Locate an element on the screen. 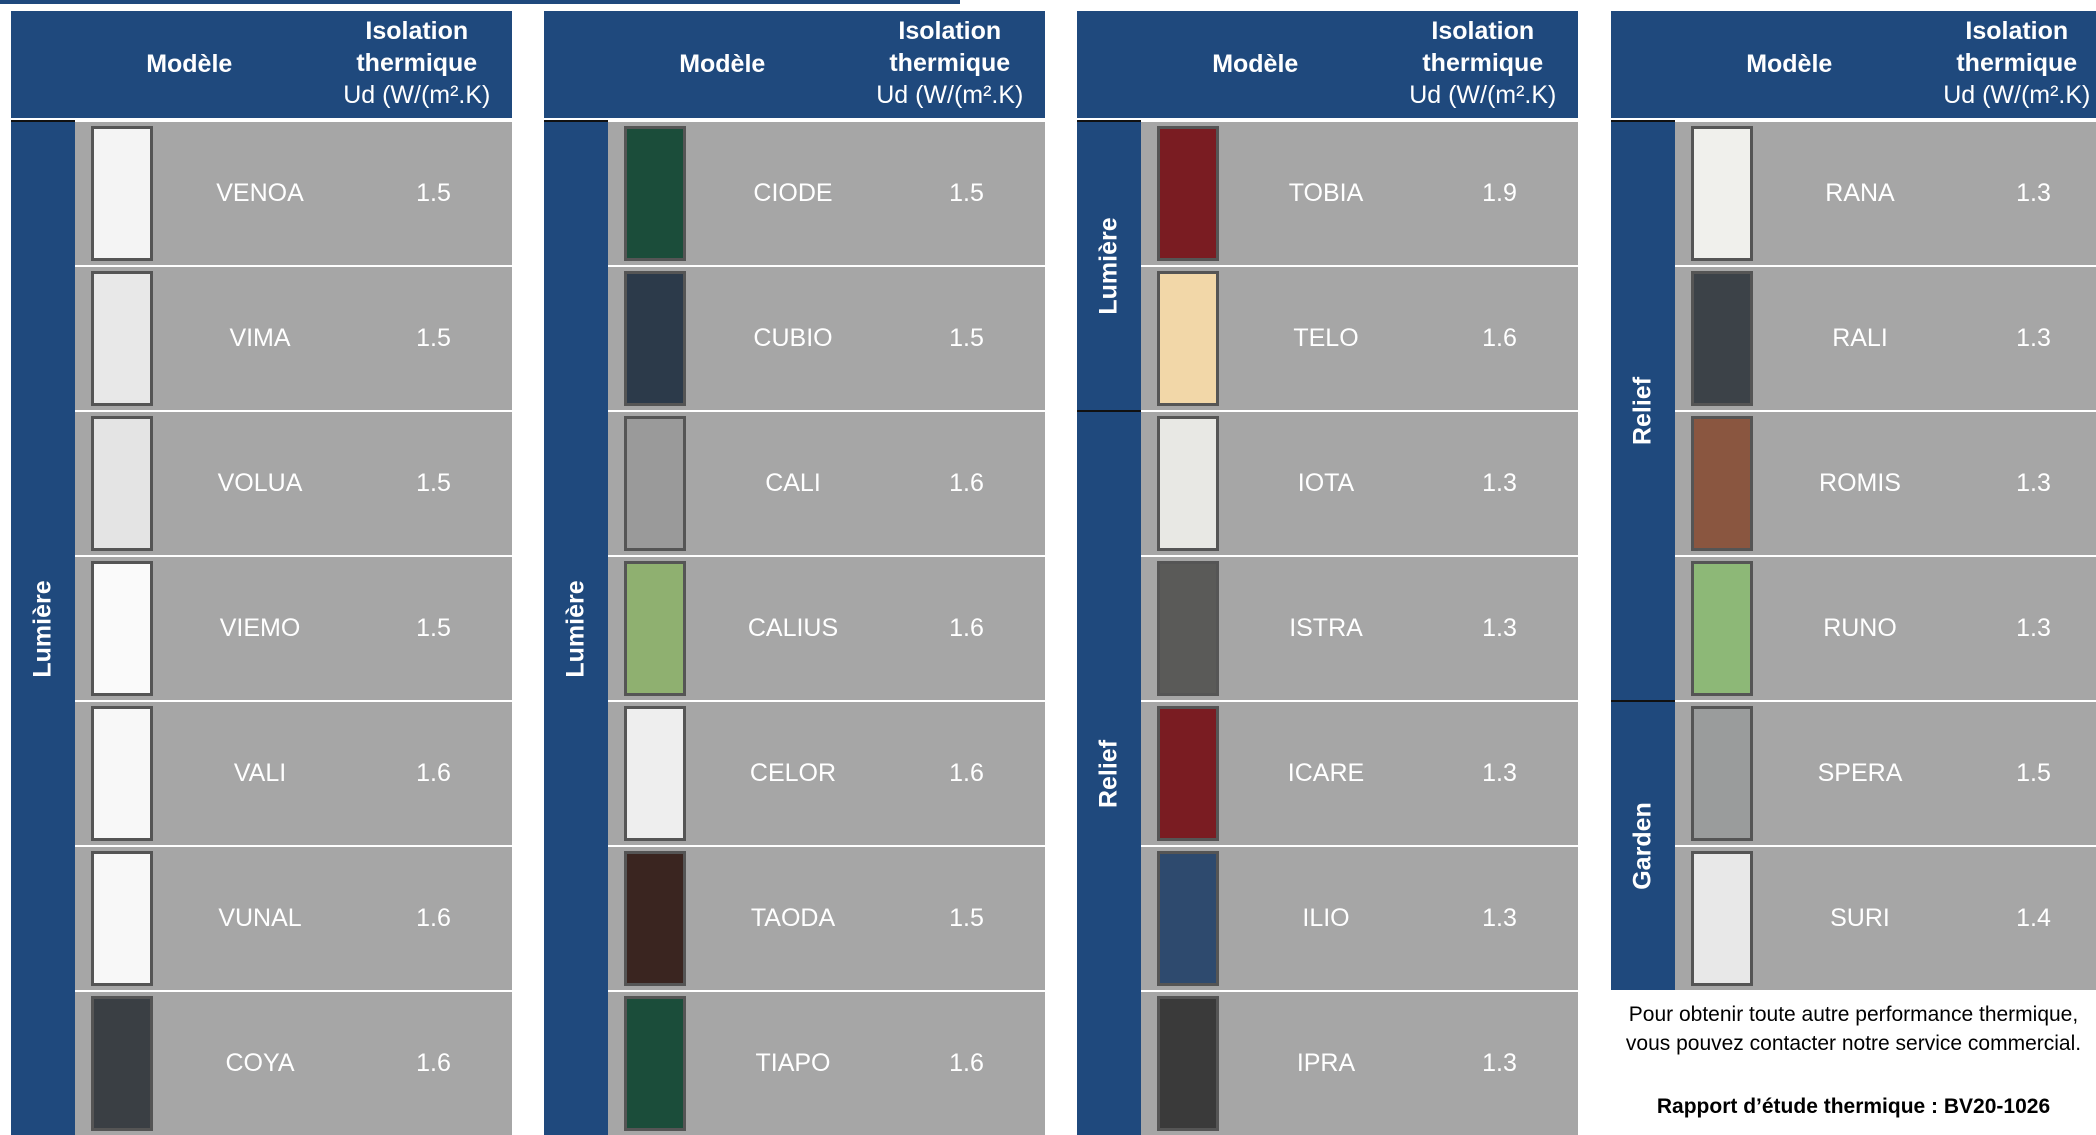  table-row: VALI 1.6 is located at coordinates (293, 772).